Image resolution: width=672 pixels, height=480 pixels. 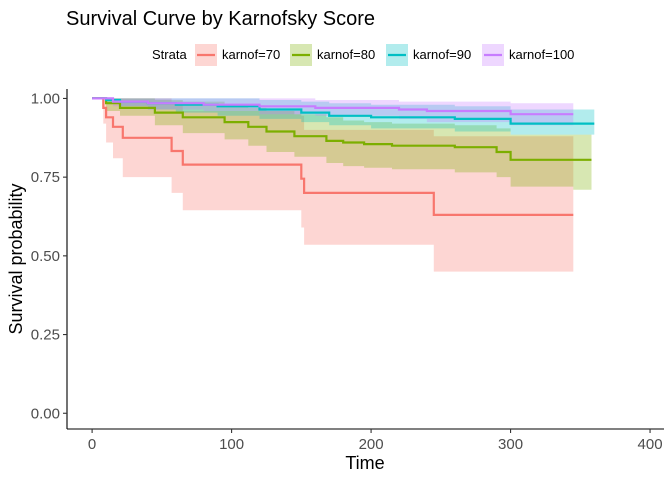 I want to click on legend-item-karnof-70: karnof=70, so click(x=237, y=55).